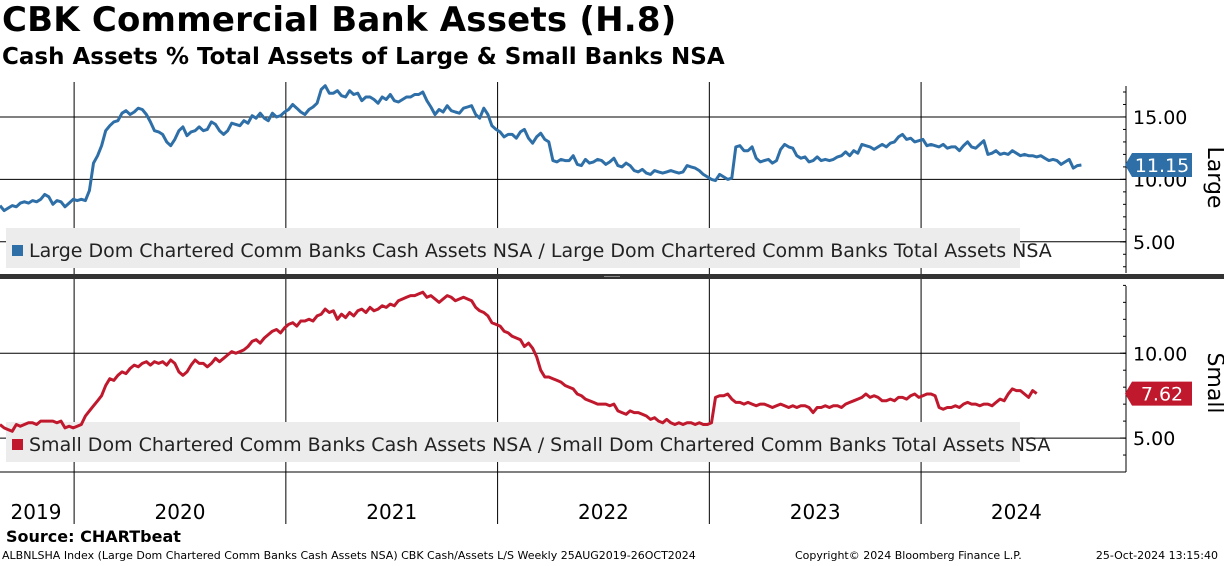  Describe the element at coordinates (815, 512) in the screenshot. I see `year-label: 2023` at that location.